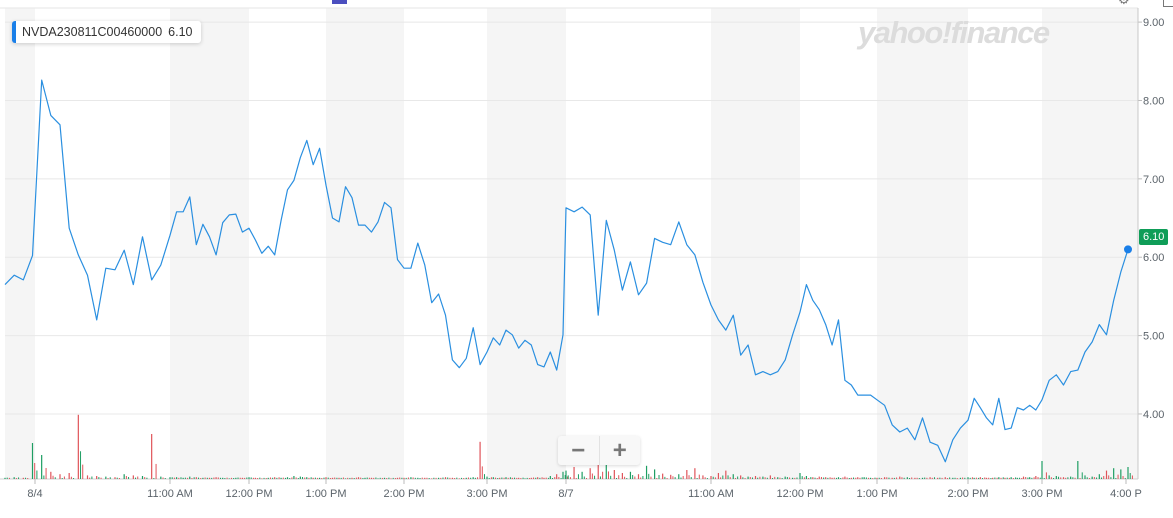 Image resolution: width=1173 pixels, height=518 pixels. I want to click on gear-icon: ⚙, so click(1124, 3).